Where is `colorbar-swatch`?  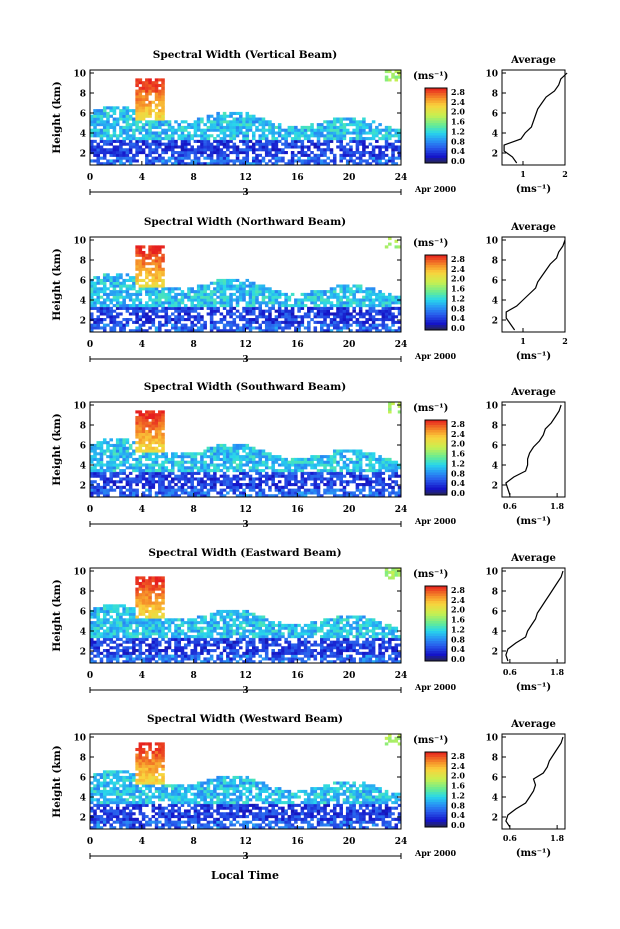 colorbar-swatch is located at coordinates (436, 304).